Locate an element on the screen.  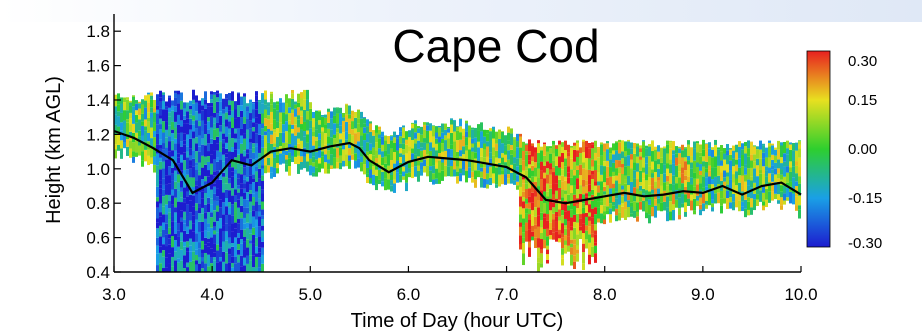
x-tick-label: 10.0 is located at coordinates (800, 294).